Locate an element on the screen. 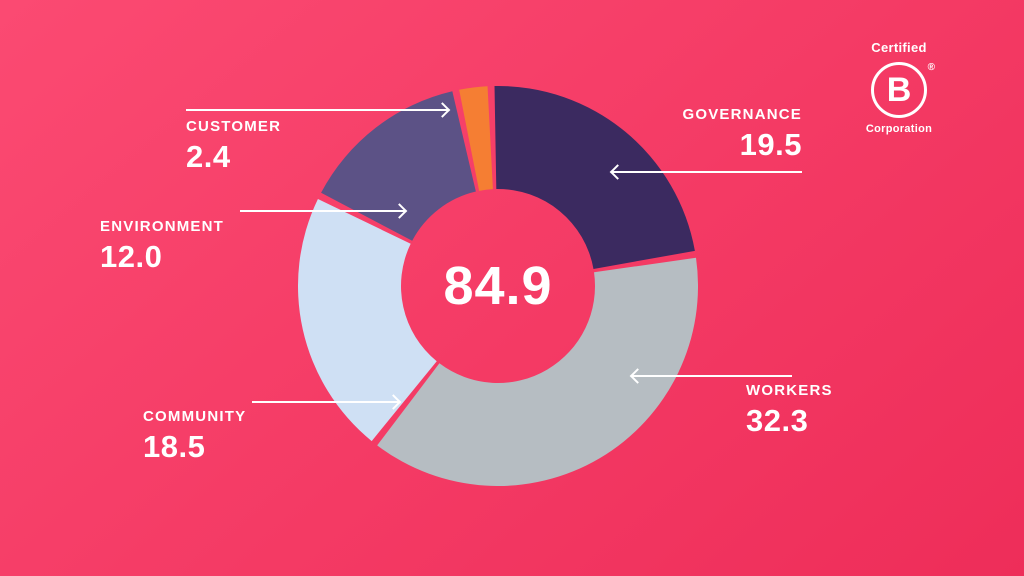 The image size is (1024, 576). environment-label: ENVIRONMENT is located at coordinates (162, 226).